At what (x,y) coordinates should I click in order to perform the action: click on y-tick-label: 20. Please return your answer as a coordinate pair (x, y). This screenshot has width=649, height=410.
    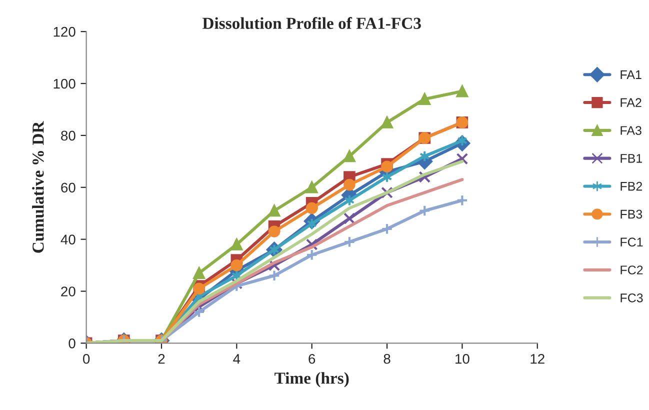
    Looking at the image, I should click on (68, 291).